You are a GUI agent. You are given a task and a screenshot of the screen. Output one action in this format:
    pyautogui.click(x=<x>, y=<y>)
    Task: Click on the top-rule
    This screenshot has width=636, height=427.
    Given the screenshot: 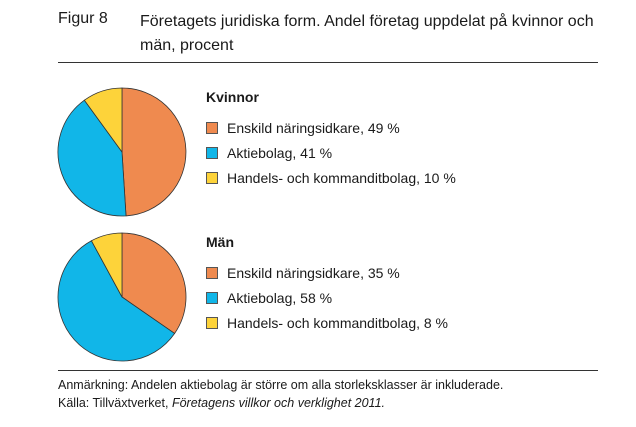 What is the action you would take?
    pyautogui.click(x=328, y=62)
    